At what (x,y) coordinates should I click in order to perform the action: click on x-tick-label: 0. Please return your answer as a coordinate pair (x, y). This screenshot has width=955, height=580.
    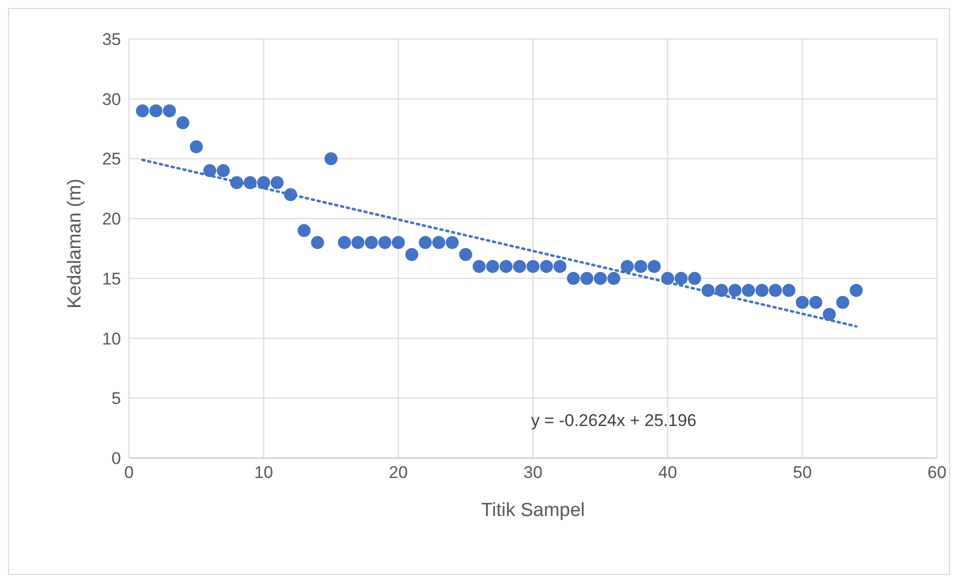
    Looking at the image, I should click on (129, 472).